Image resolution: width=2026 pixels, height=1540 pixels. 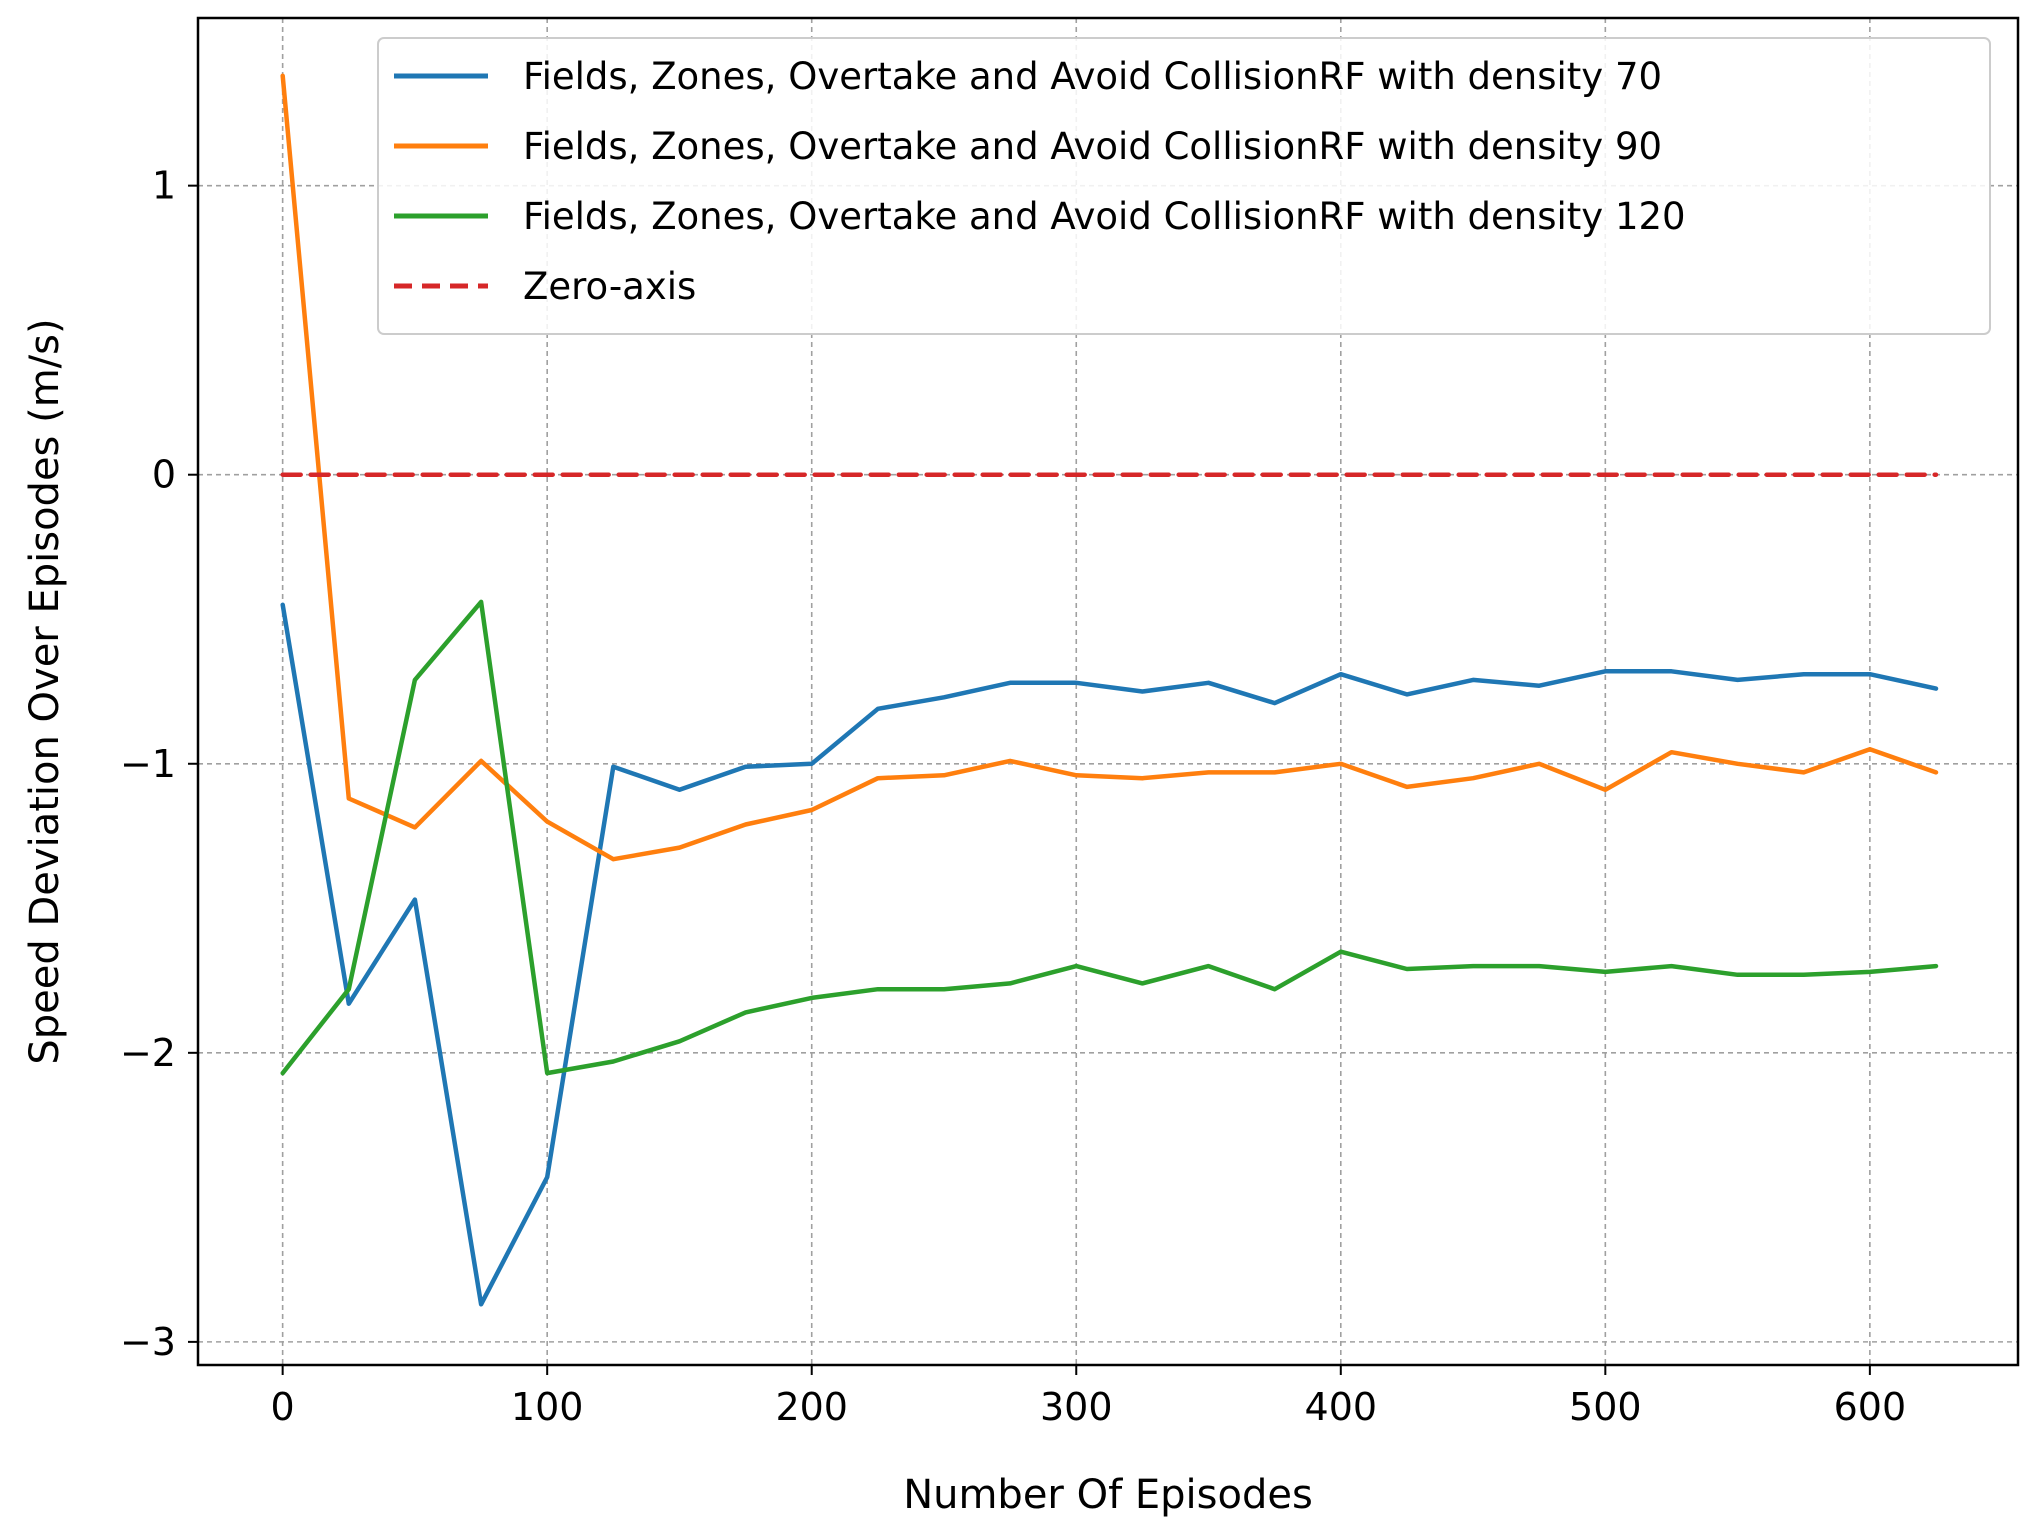 I want to click on x-tick-label: 500, so click(x=1605, y=1407).